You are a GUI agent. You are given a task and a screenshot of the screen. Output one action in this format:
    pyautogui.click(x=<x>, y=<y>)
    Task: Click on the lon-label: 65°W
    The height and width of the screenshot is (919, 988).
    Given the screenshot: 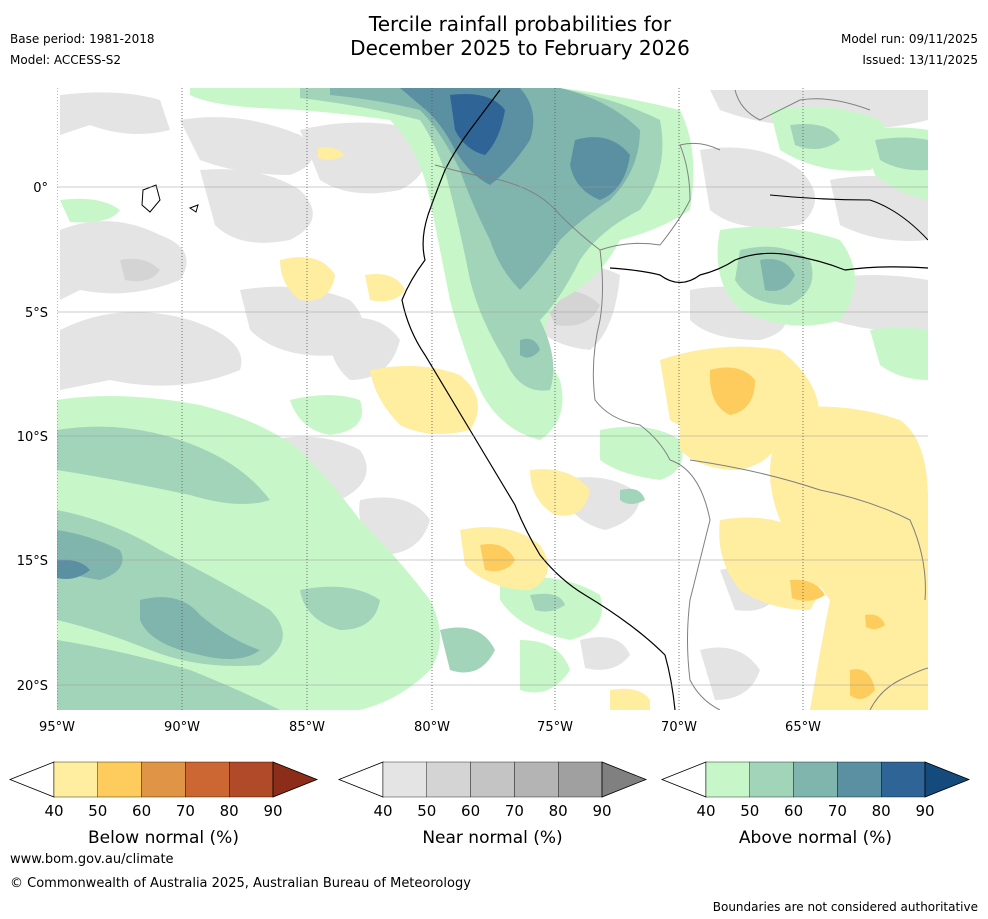 What is the action you would take?
    pyautogui.click(x=803, y=727)
    